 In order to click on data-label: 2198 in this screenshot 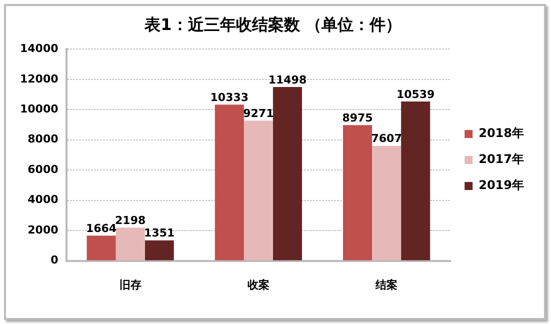, I will do `click(130, 220)`.